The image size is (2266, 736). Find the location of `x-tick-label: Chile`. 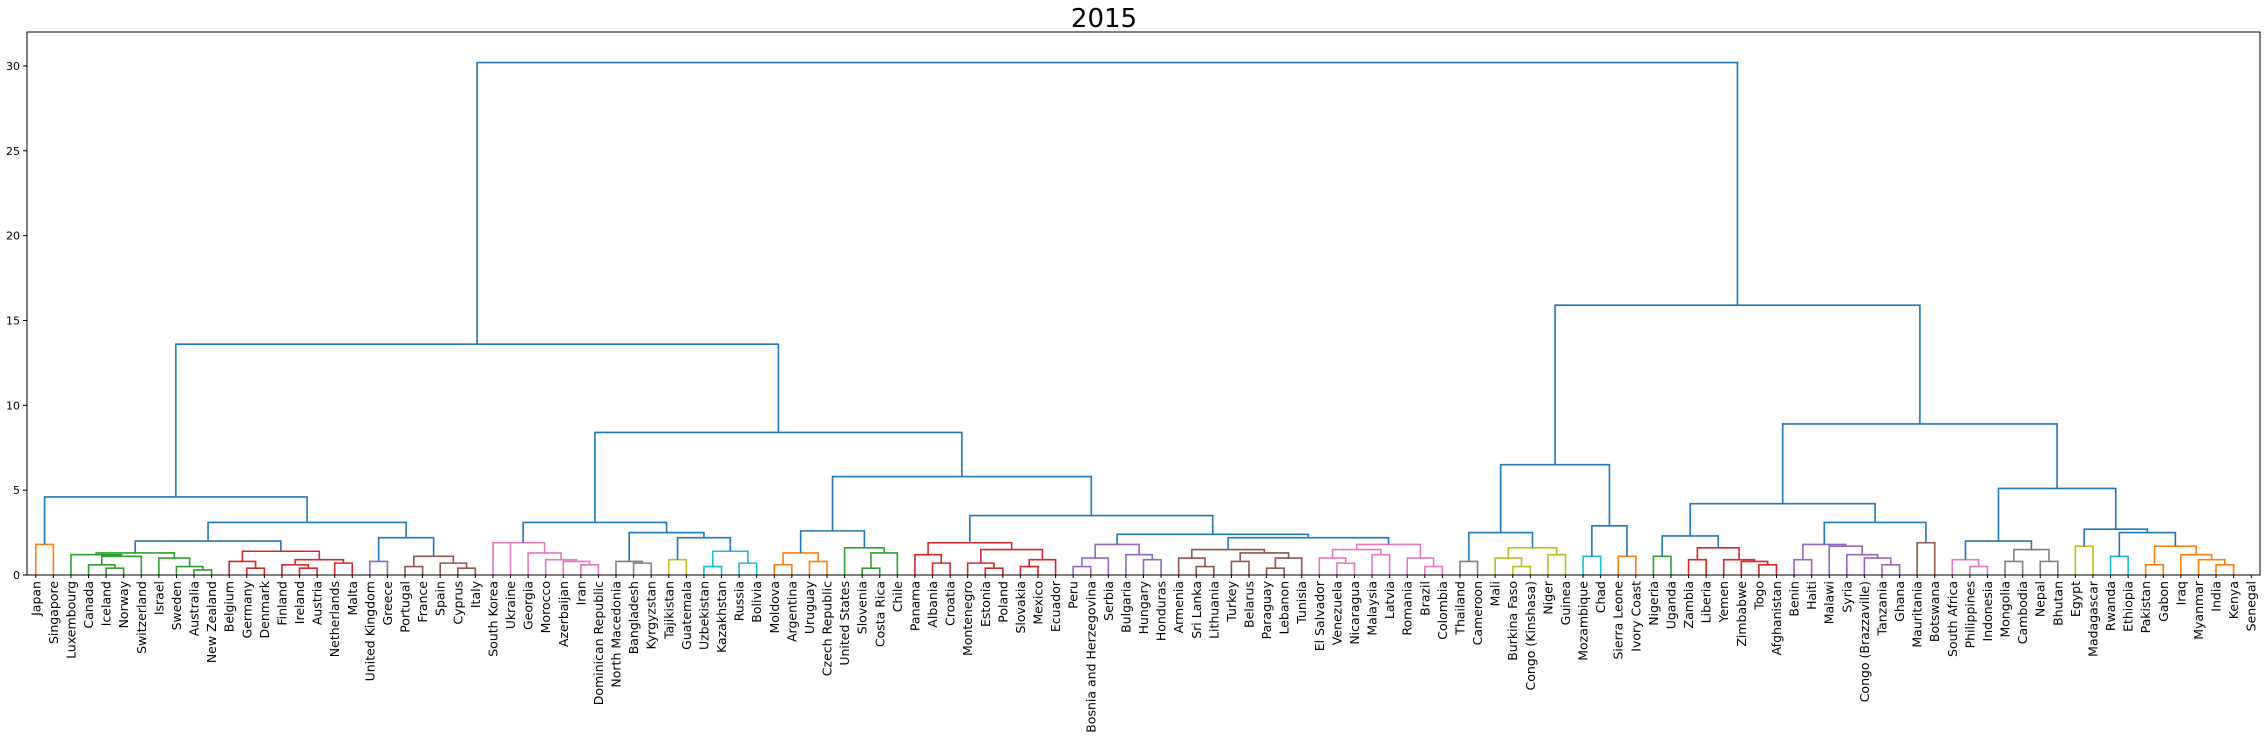

x-tick-label: Chile is located at coordinates (897, 597).